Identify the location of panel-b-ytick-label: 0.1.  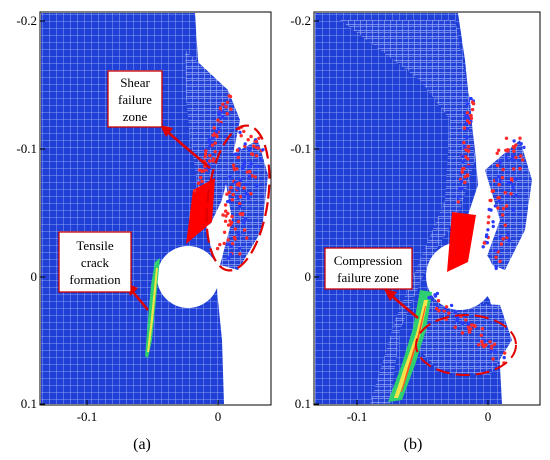
(303, 403).